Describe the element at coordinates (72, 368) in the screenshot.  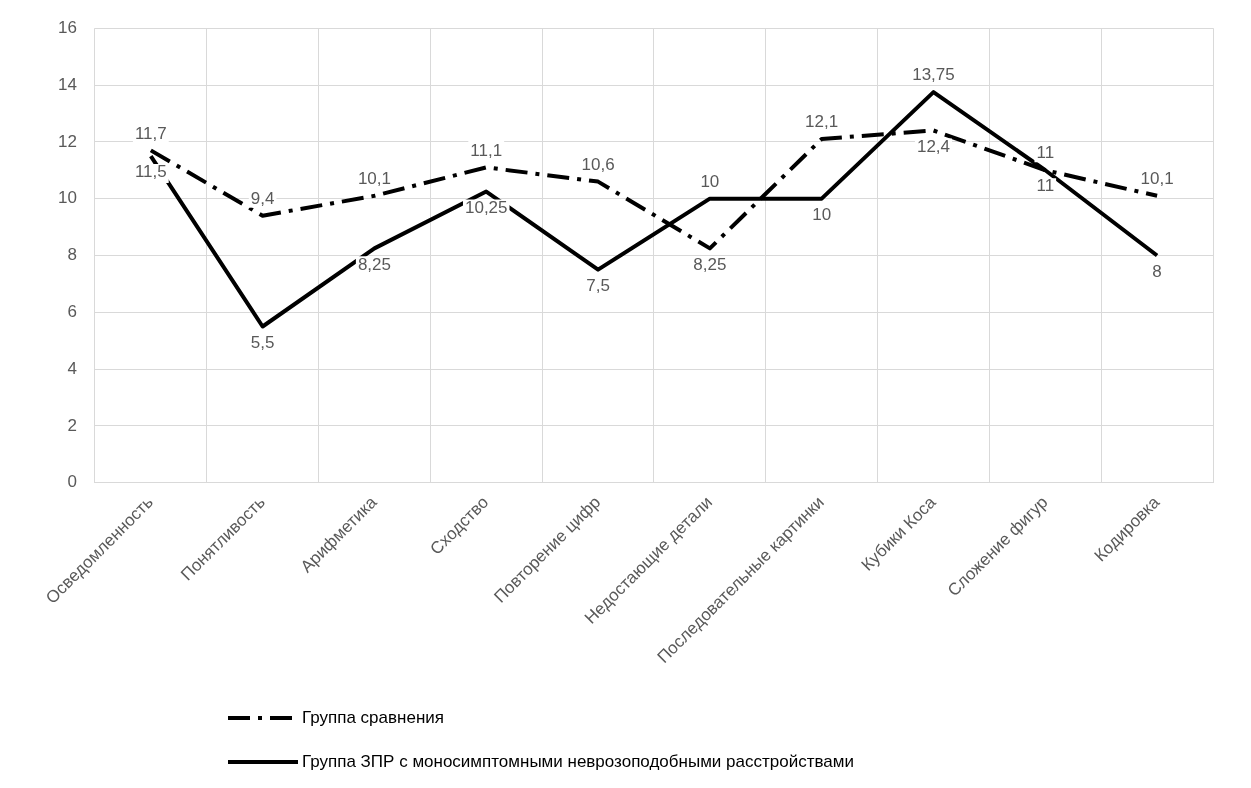
I see `y-tick-label: 4` at that location.